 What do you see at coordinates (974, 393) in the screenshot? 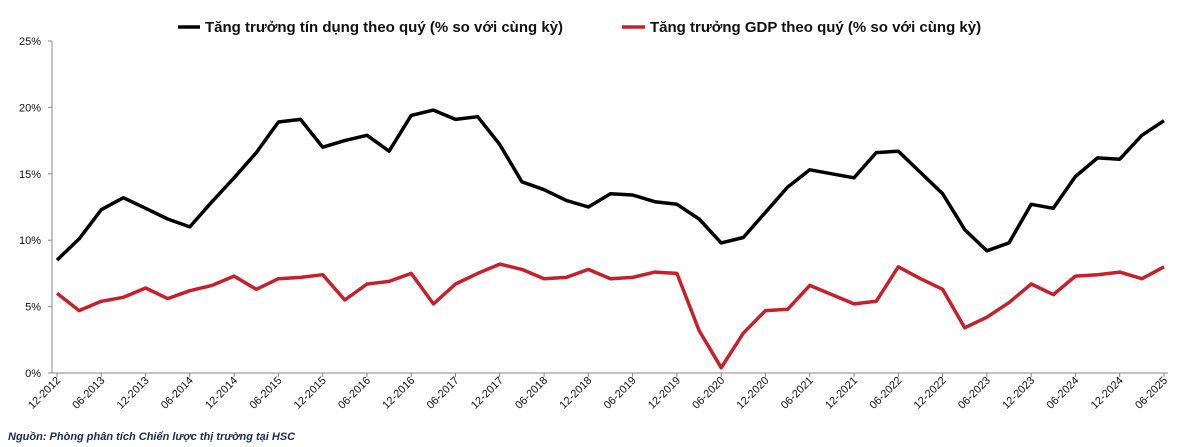
I see `x-tick-label: 06-2023` at bounding box center [974, 393].